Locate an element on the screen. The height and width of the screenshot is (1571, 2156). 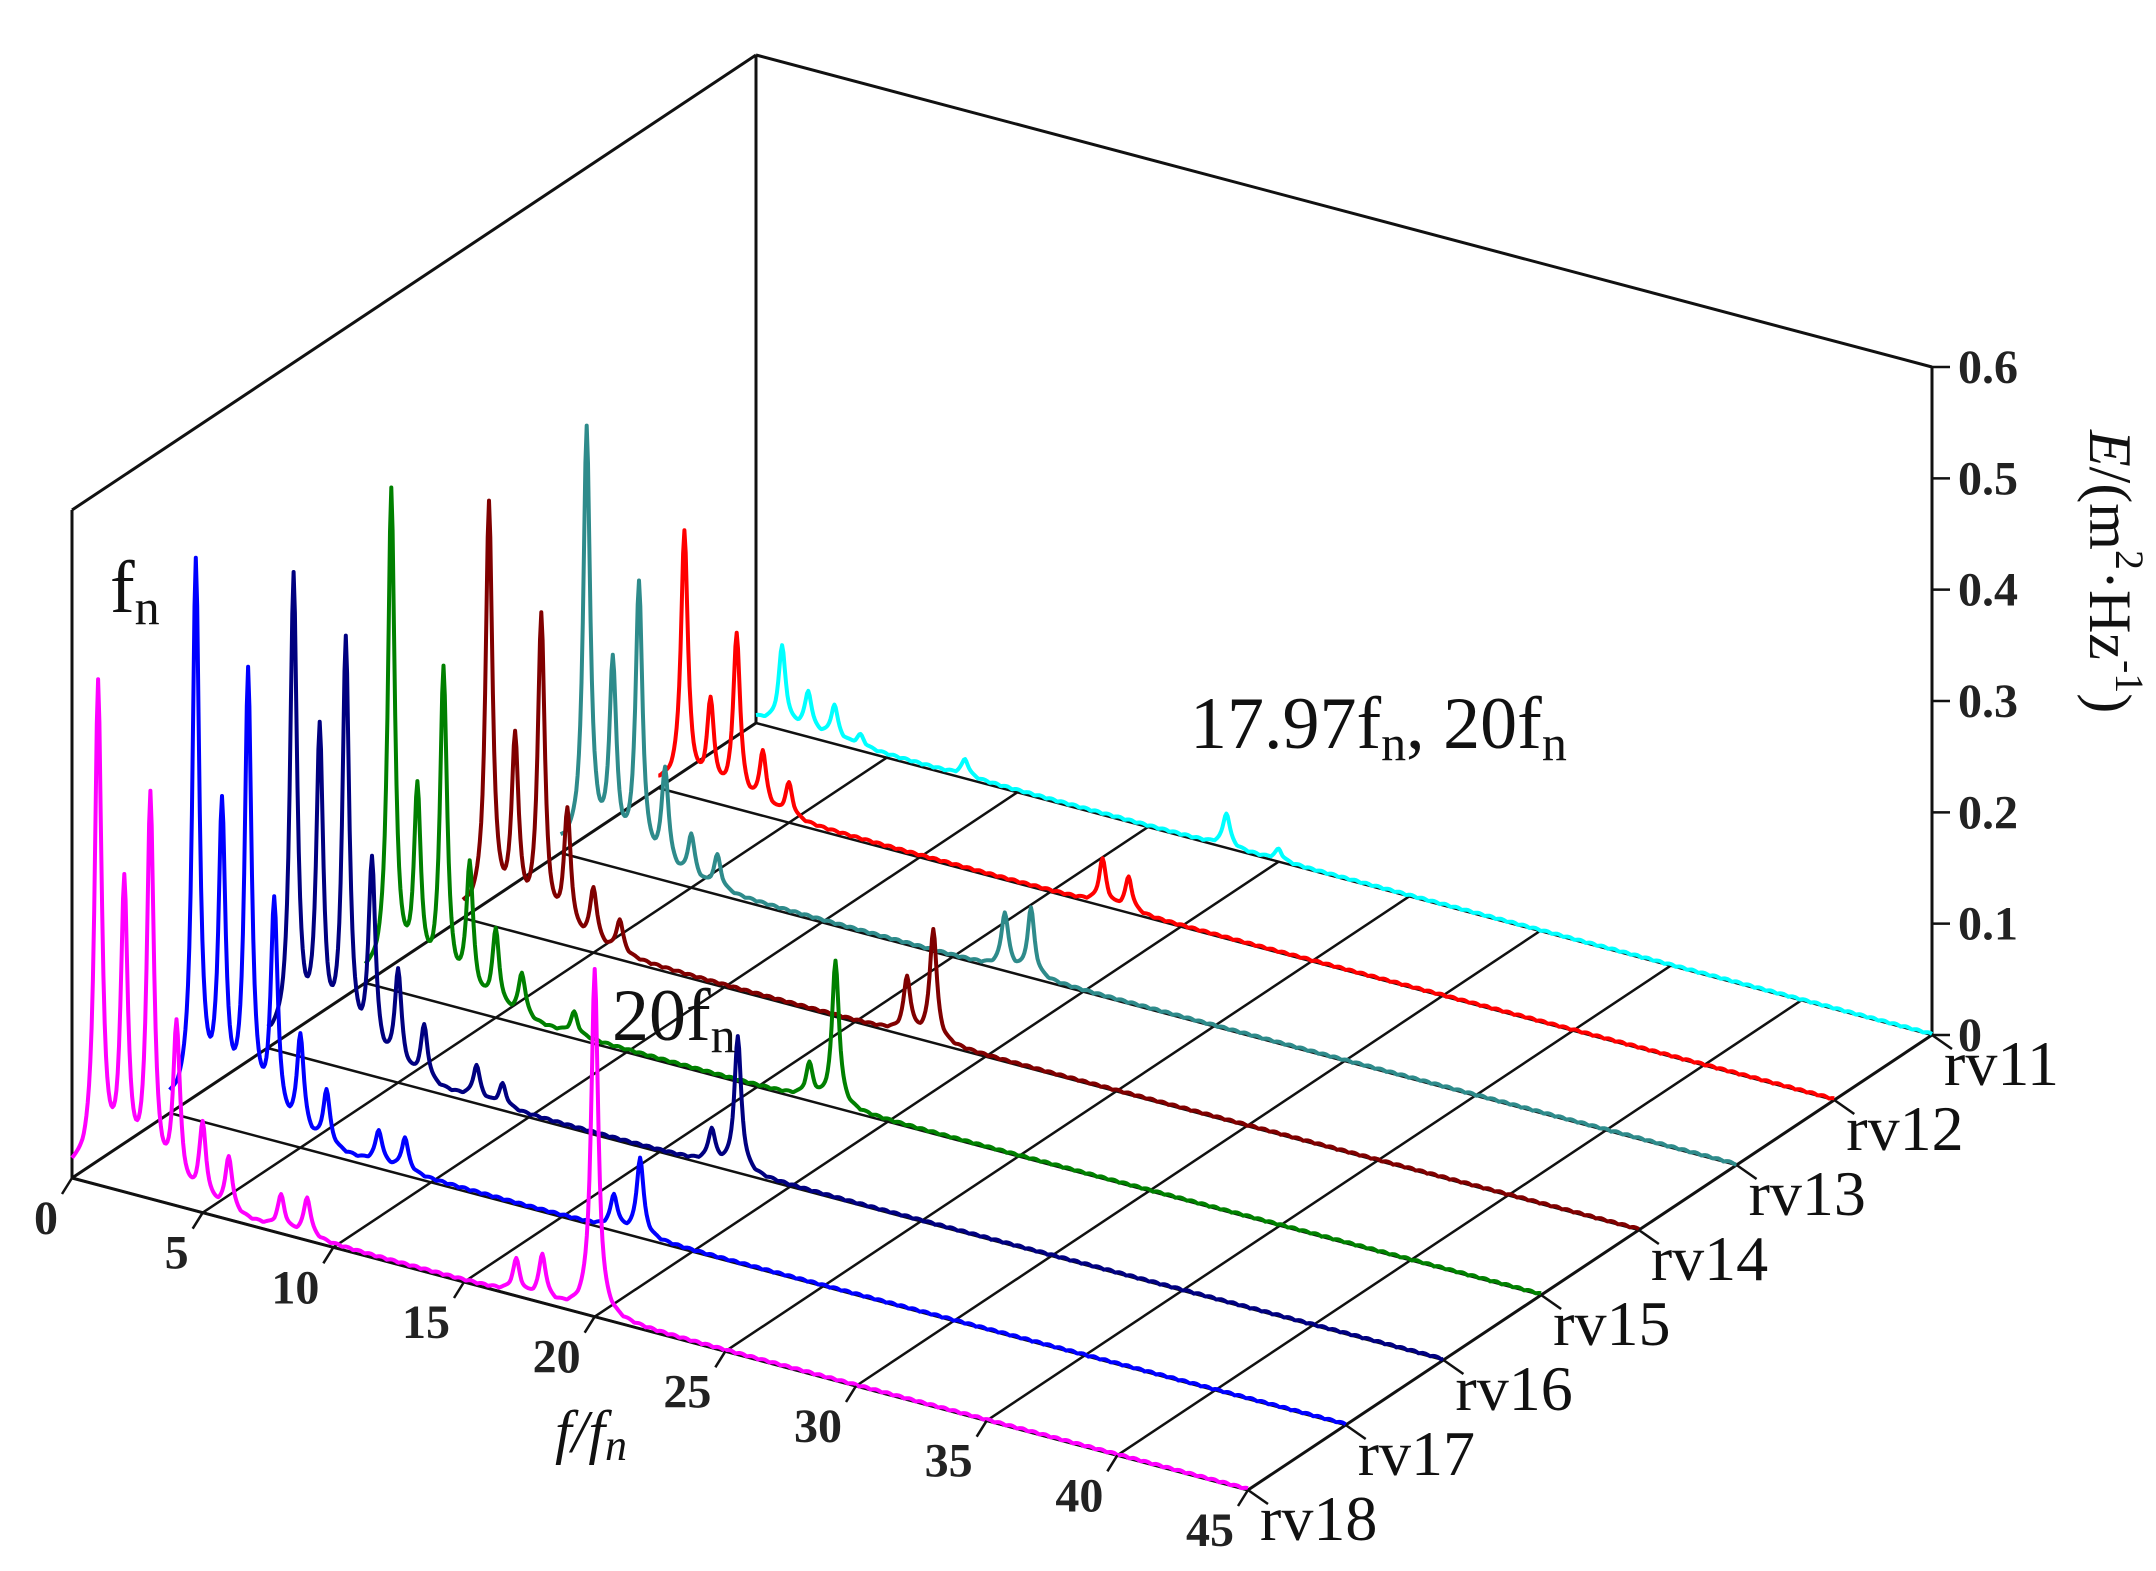
x-axis-label: f/fn is located at coordinates (591, 1434).